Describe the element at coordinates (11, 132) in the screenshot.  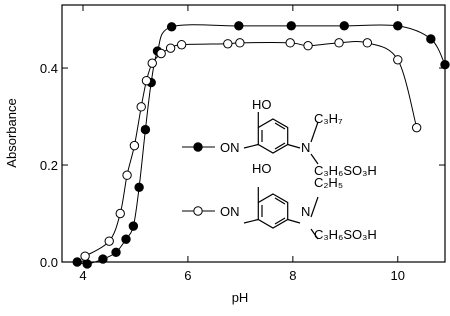
I see `y-axis-label: Absorbance` at that location.